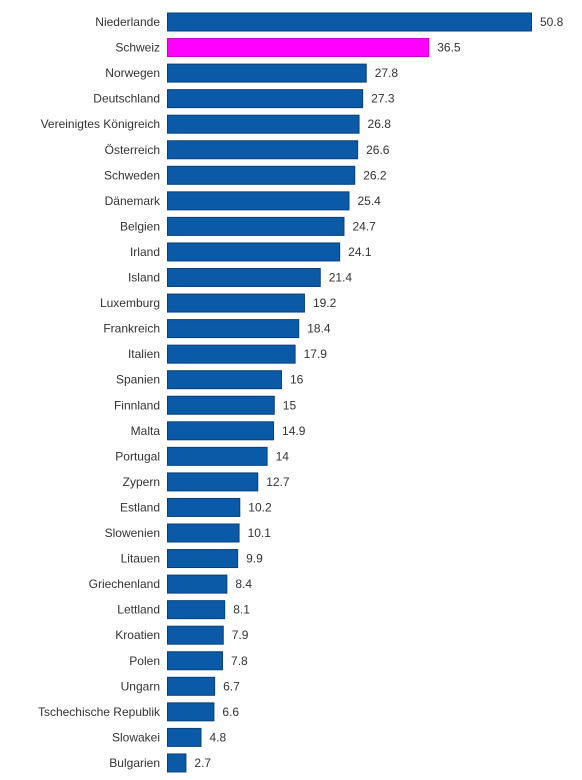 The height and width of the screenshot is (780, 582). Describe the element at coordinates (370, 201) in the screenshot. I see `value-label: 25.4` at that location.